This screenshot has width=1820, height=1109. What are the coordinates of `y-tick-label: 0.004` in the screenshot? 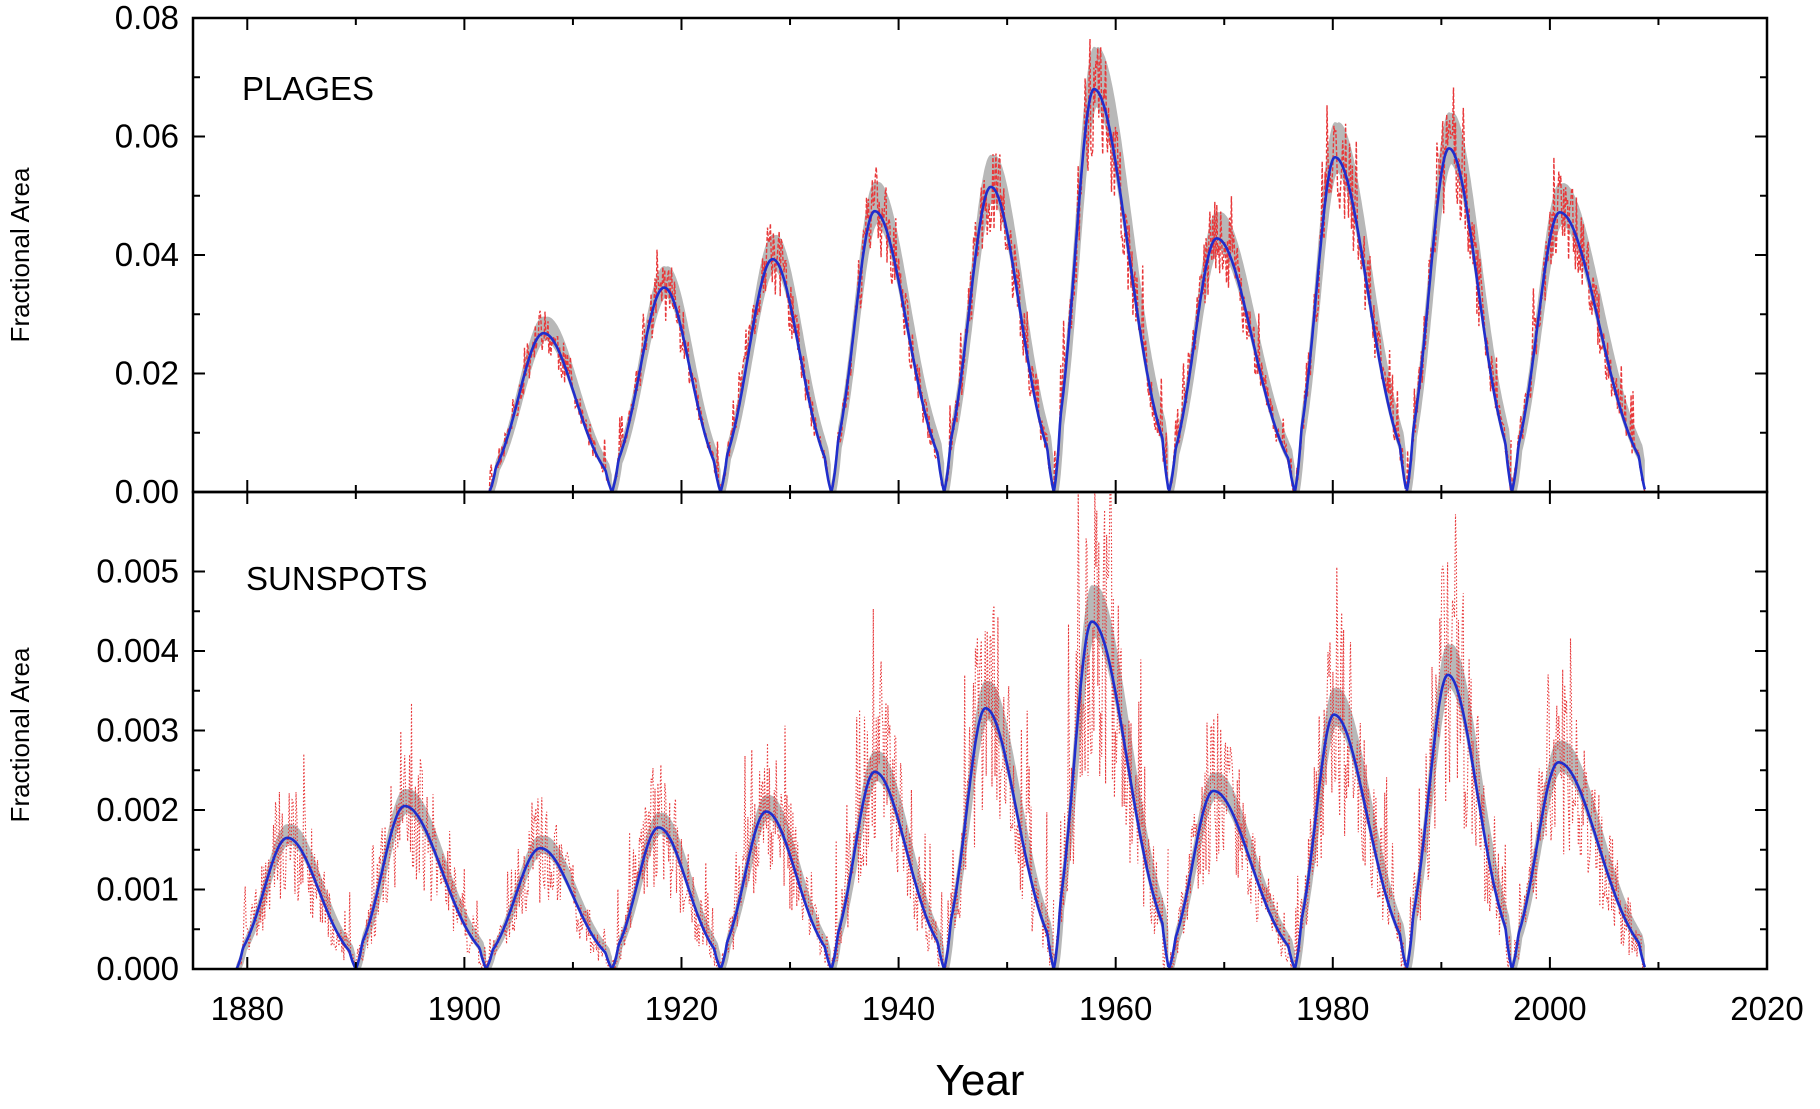 It's located at (137, 650).